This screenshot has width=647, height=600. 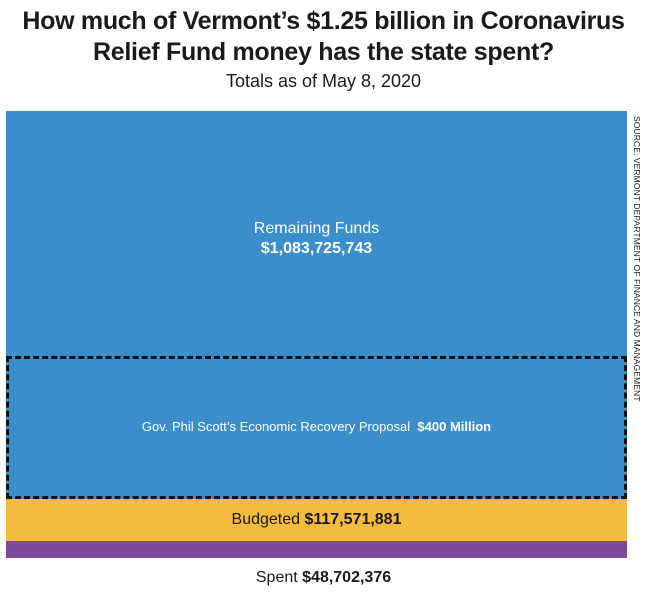 I want to click on remaining-funds-value: $1,083,725,743, so click(x=316, y=249).